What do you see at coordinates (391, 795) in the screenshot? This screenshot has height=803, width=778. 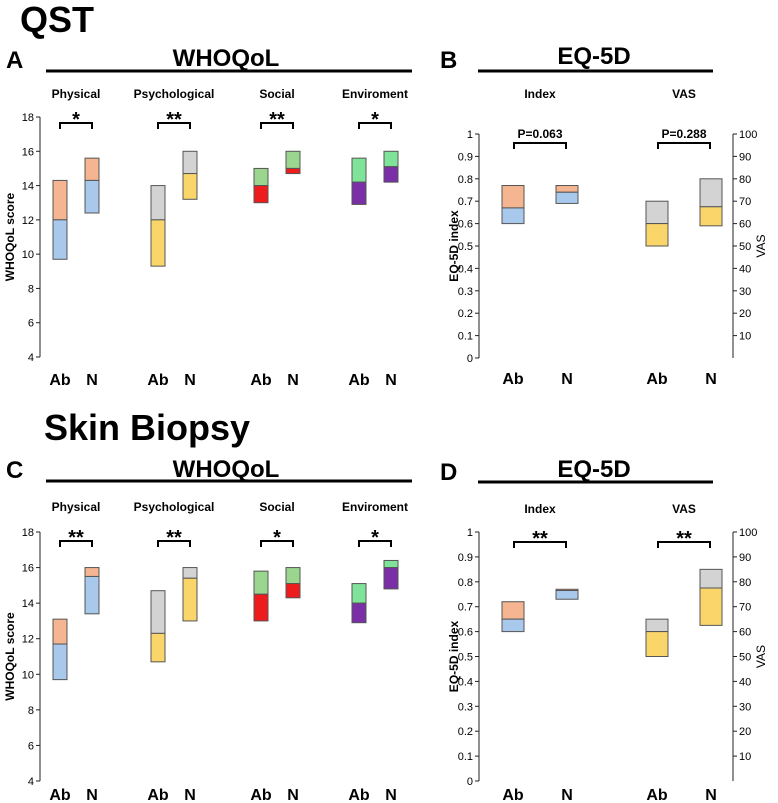 I see `x-label-enviroment-n: N` at bounding box center [391, 795].